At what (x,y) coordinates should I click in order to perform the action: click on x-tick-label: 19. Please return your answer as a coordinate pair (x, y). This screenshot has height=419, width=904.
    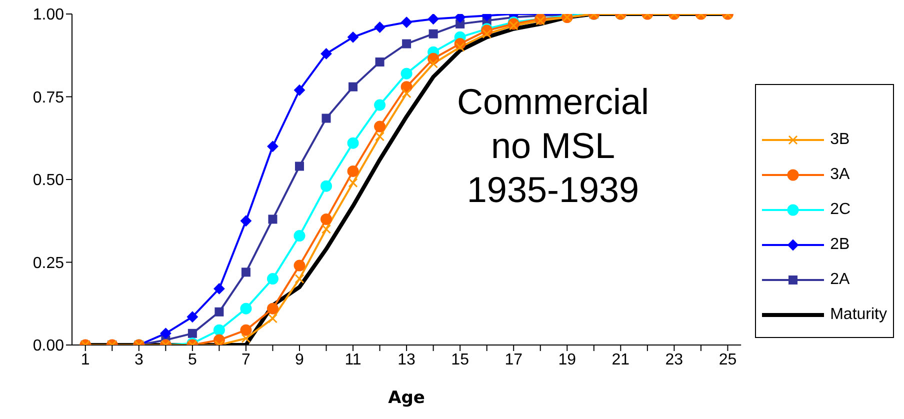
    Looking at the image, I should click on (567, 359).